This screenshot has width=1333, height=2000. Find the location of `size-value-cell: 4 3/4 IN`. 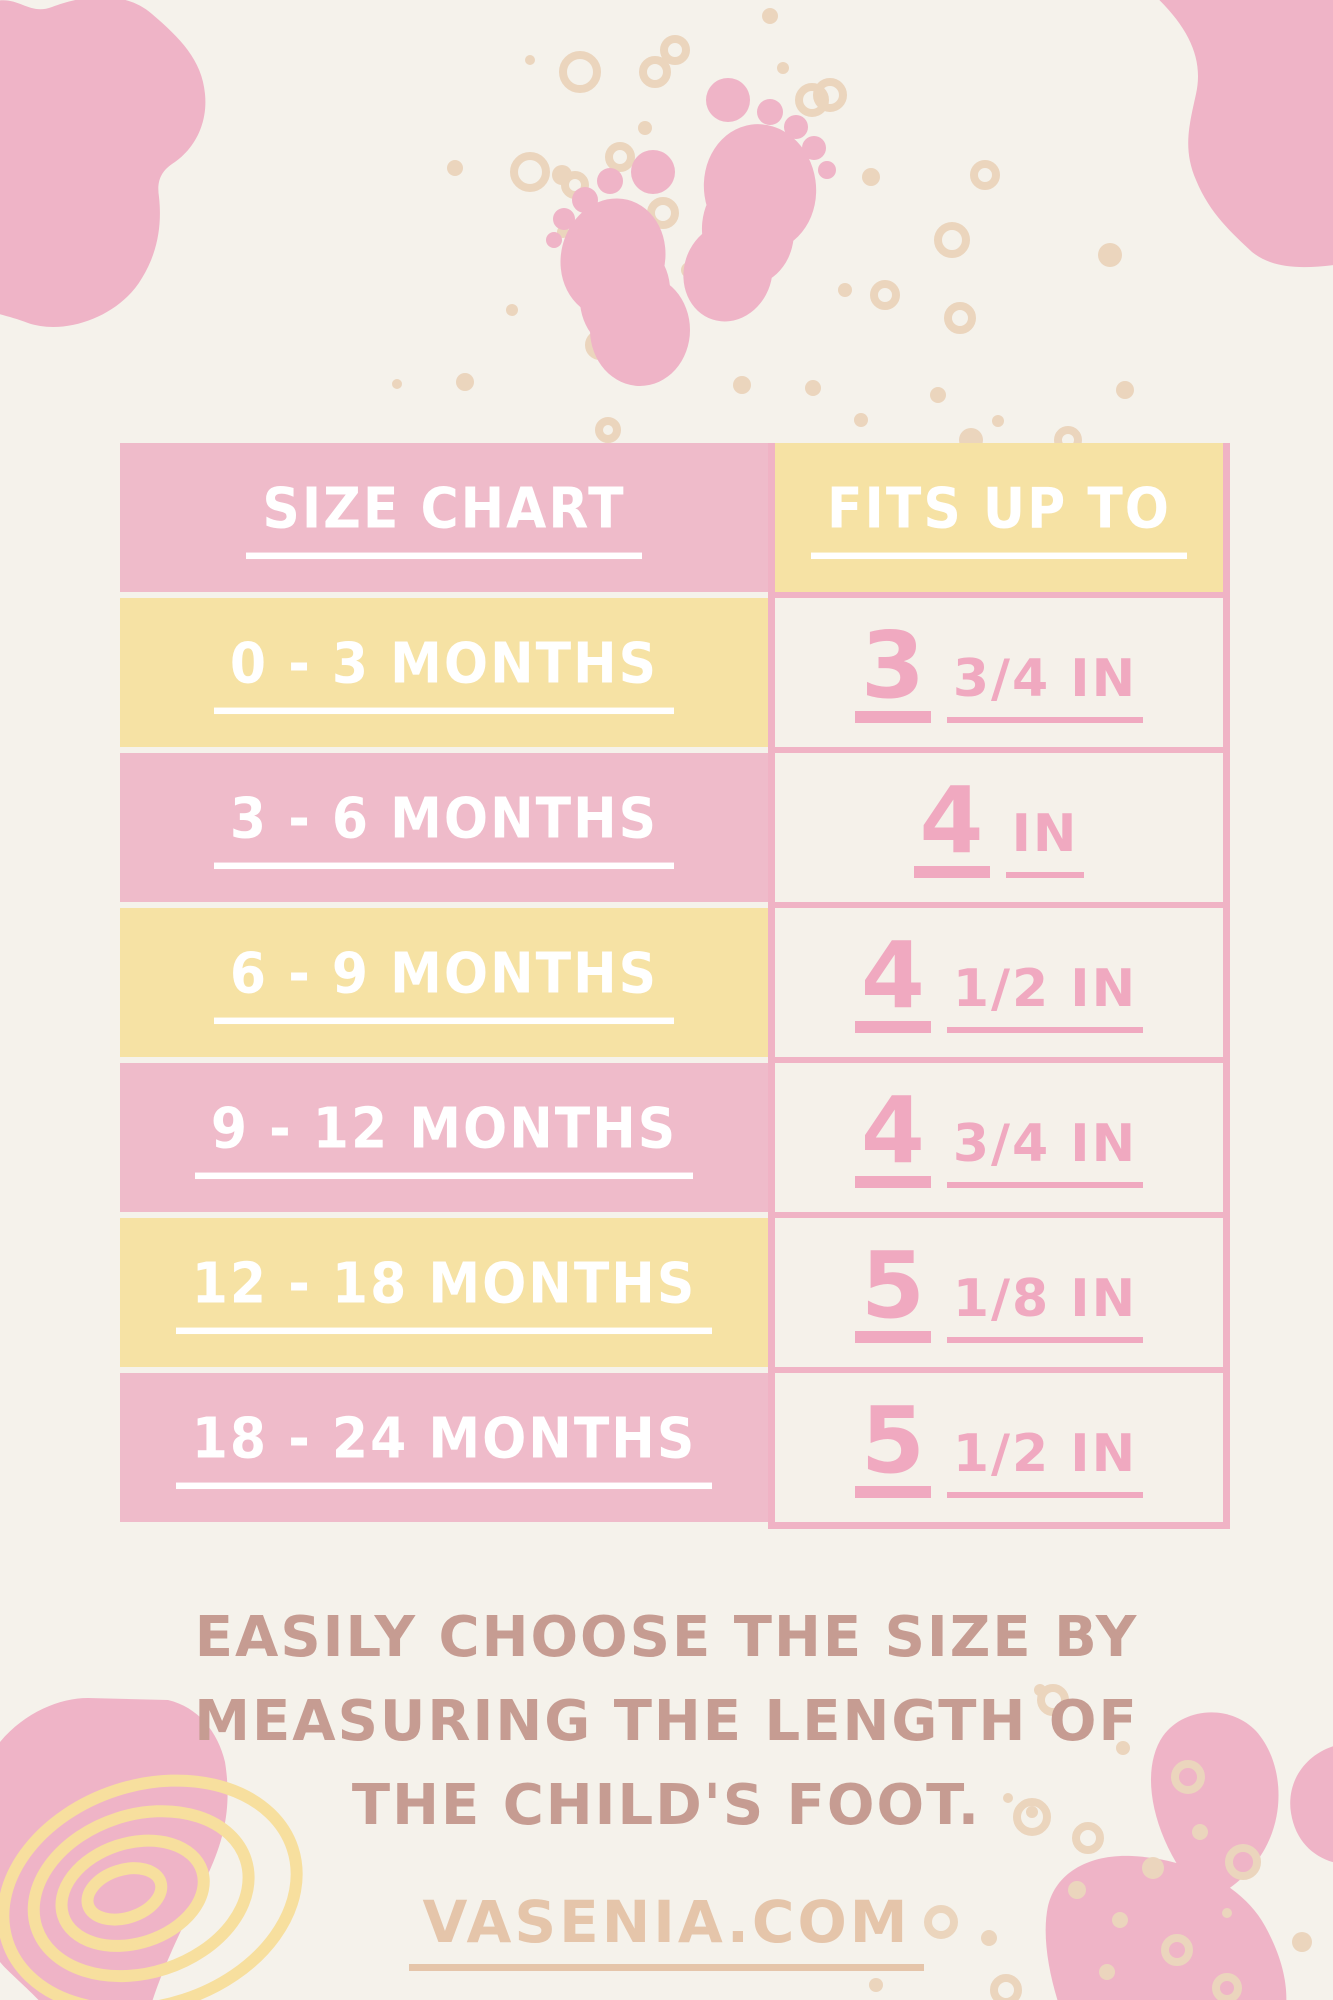

size-value-cell: 4 3/4 IN is located at coordinates (999, 1137).